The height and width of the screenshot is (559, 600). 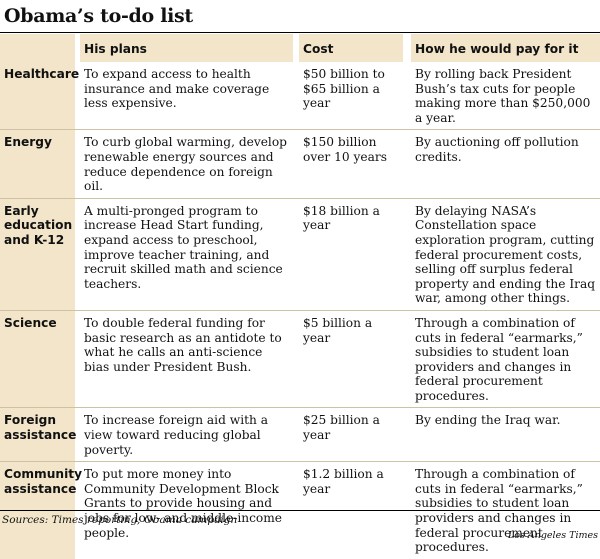 I want to click on title-rule, so click(x=300, y=32).